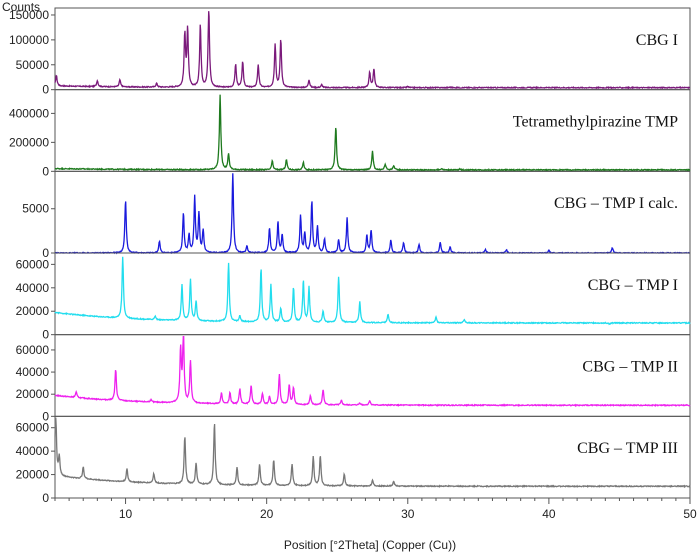 This screenshot has height=552, width=698. I want to click on y-tick-label: 100000, so click(29, 40).